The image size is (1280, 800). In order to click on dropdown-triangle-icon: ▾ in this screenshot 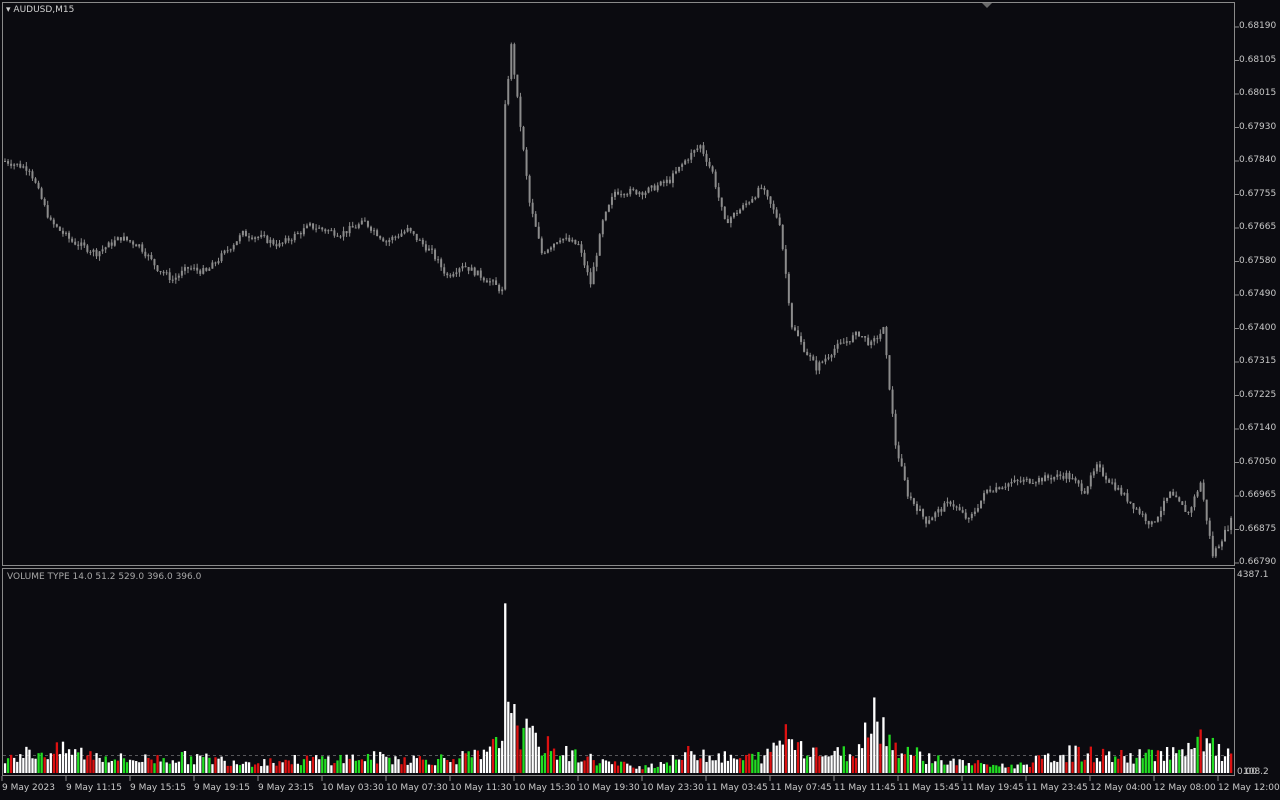, I will do `click(8, 10)`.